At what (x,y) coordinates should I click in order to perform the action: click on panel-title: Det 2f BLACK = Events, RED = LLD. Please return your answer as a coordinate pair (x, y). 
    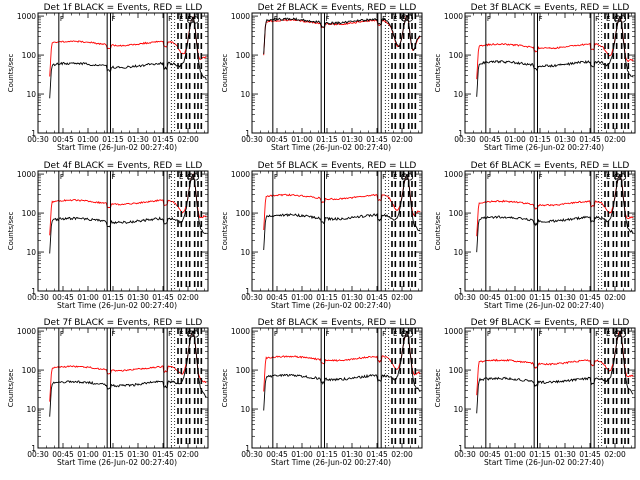
    Looking at the image, I should click on (337, 8).